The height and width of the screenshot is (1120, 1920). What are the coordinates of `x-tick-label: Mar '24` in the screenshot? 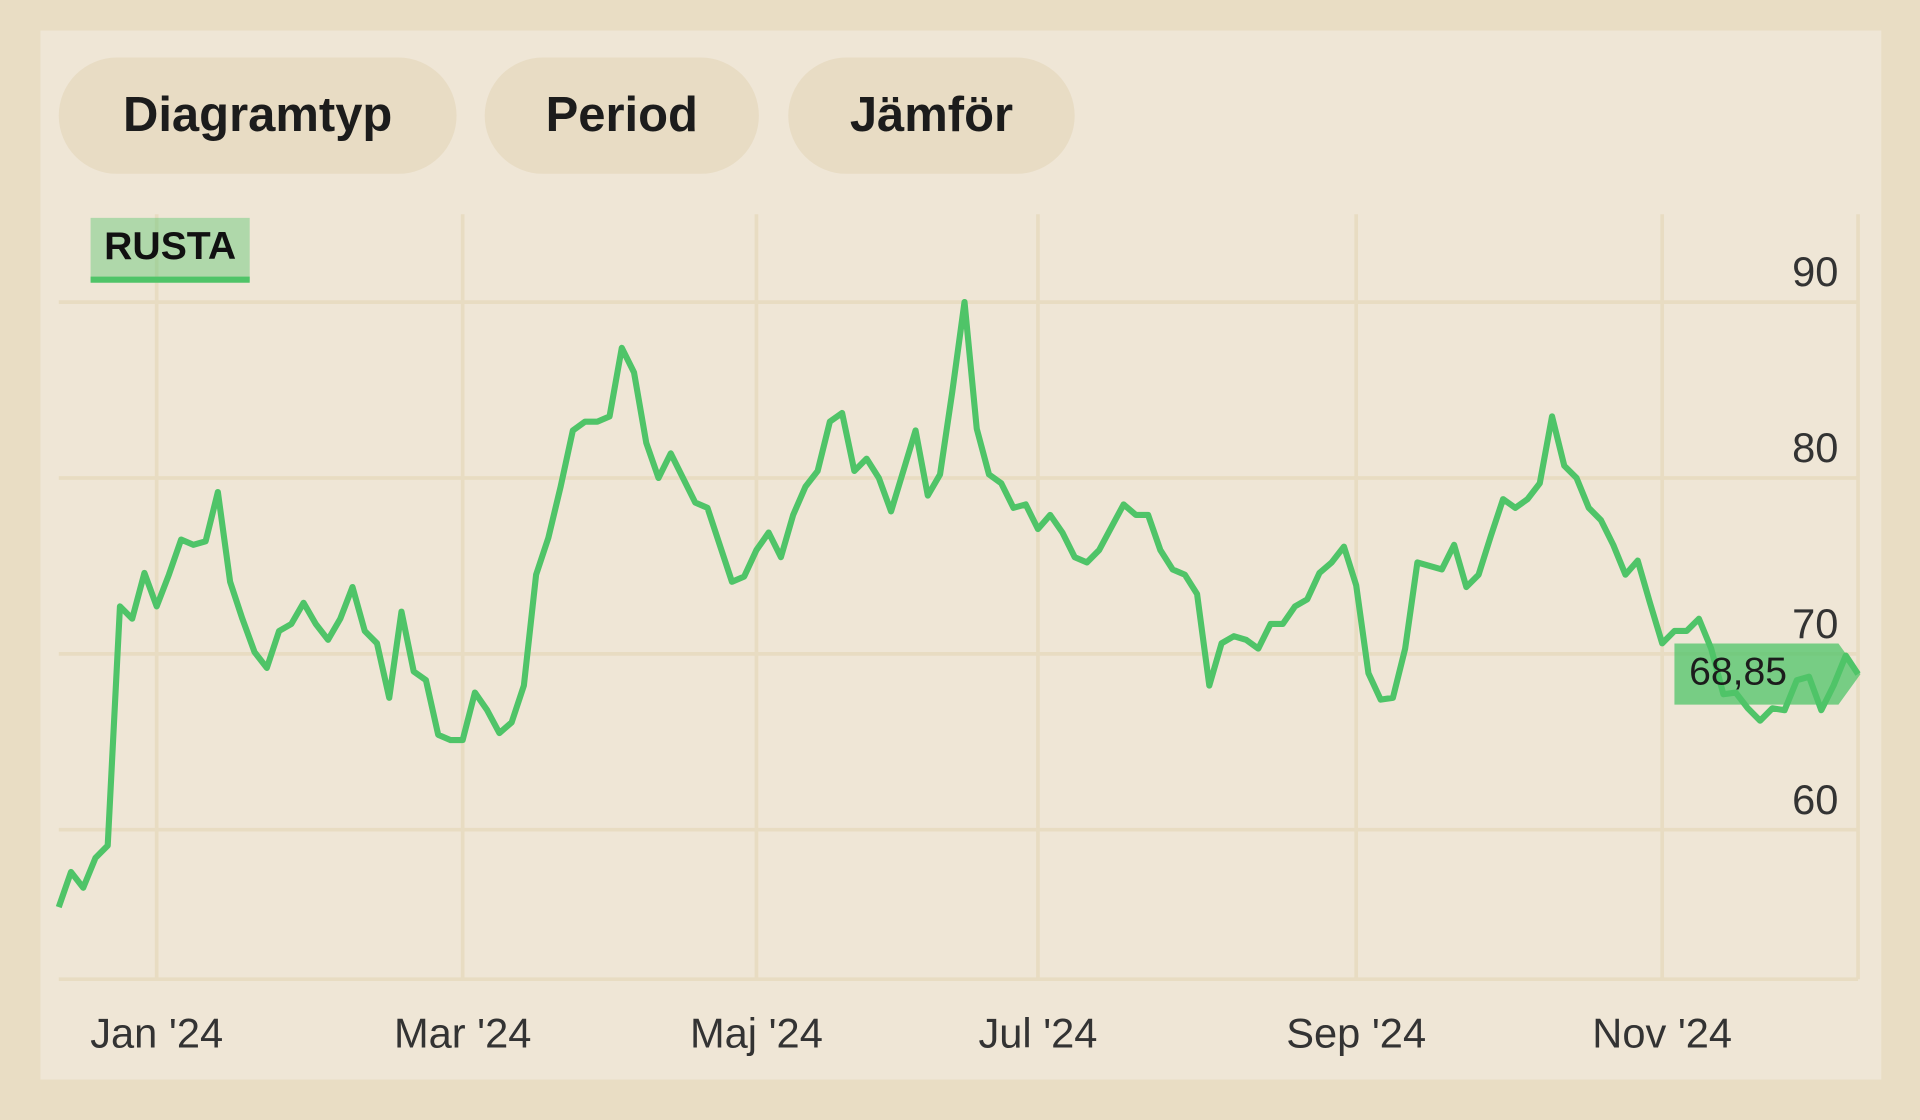 It's located at (462, 1033).